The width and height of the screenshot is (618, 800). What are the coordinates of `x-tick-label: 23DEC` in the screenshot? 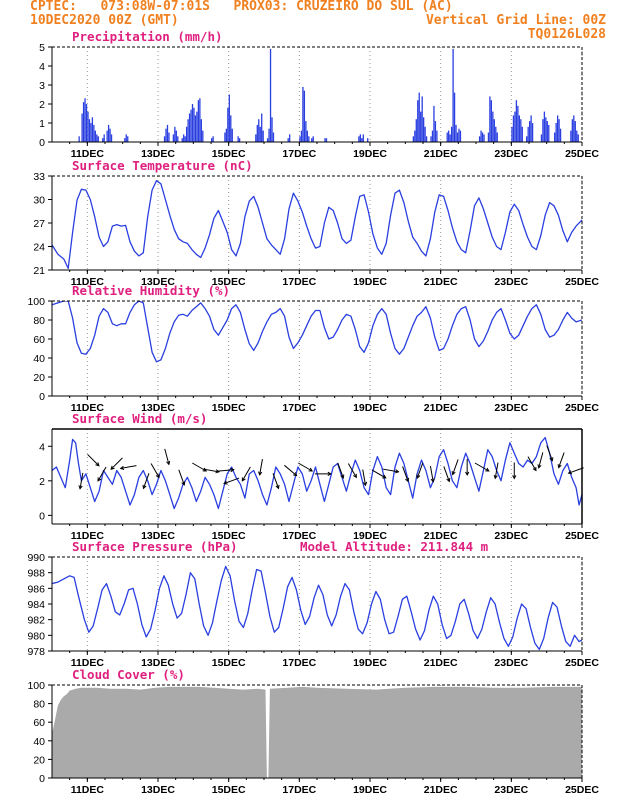 It's located at (511, 663).